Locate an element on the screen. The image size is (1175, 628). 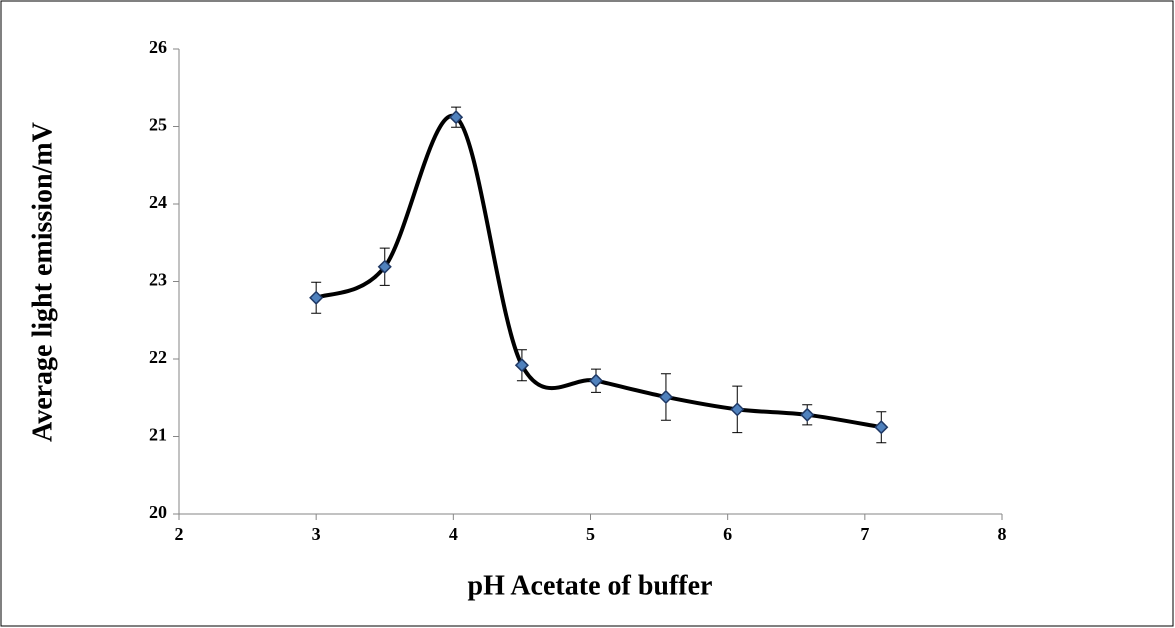
x-tick-label: 5 is located at coordinates (590, 534).